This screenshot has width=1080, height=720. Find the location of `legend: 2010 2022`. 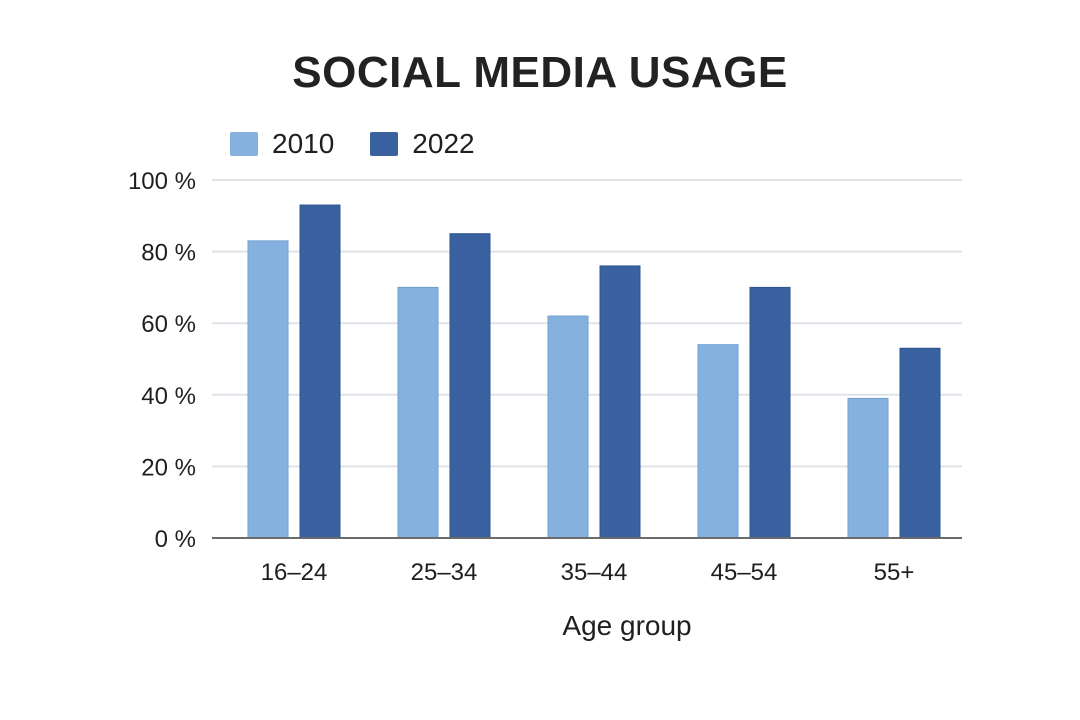

legend: 2010 2022 is located at coordinates (370, 144).